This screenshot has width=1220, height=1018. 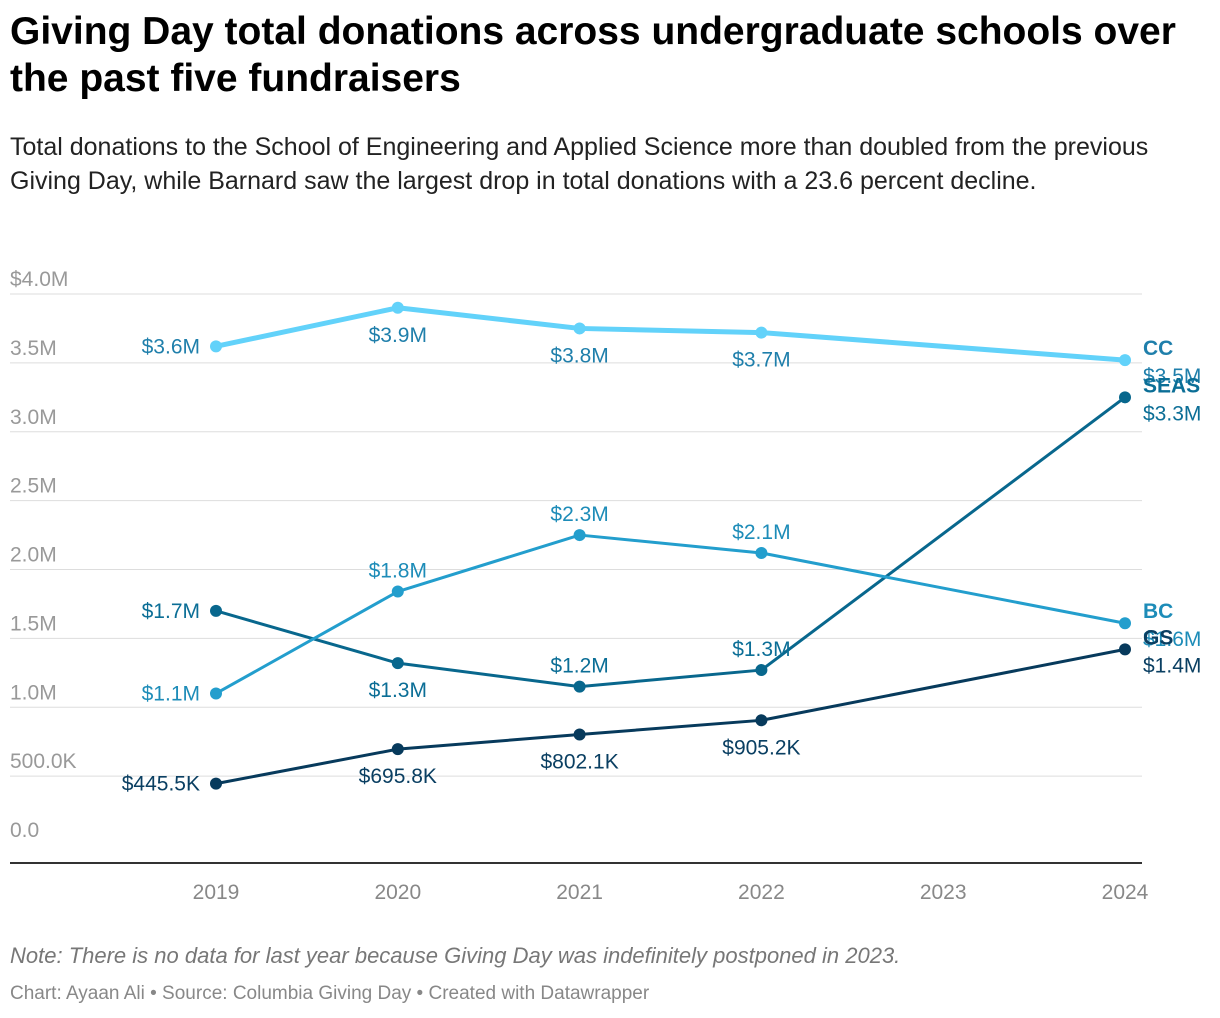 I want to click on series-name-label: BC, so click(x=1158, y=611).